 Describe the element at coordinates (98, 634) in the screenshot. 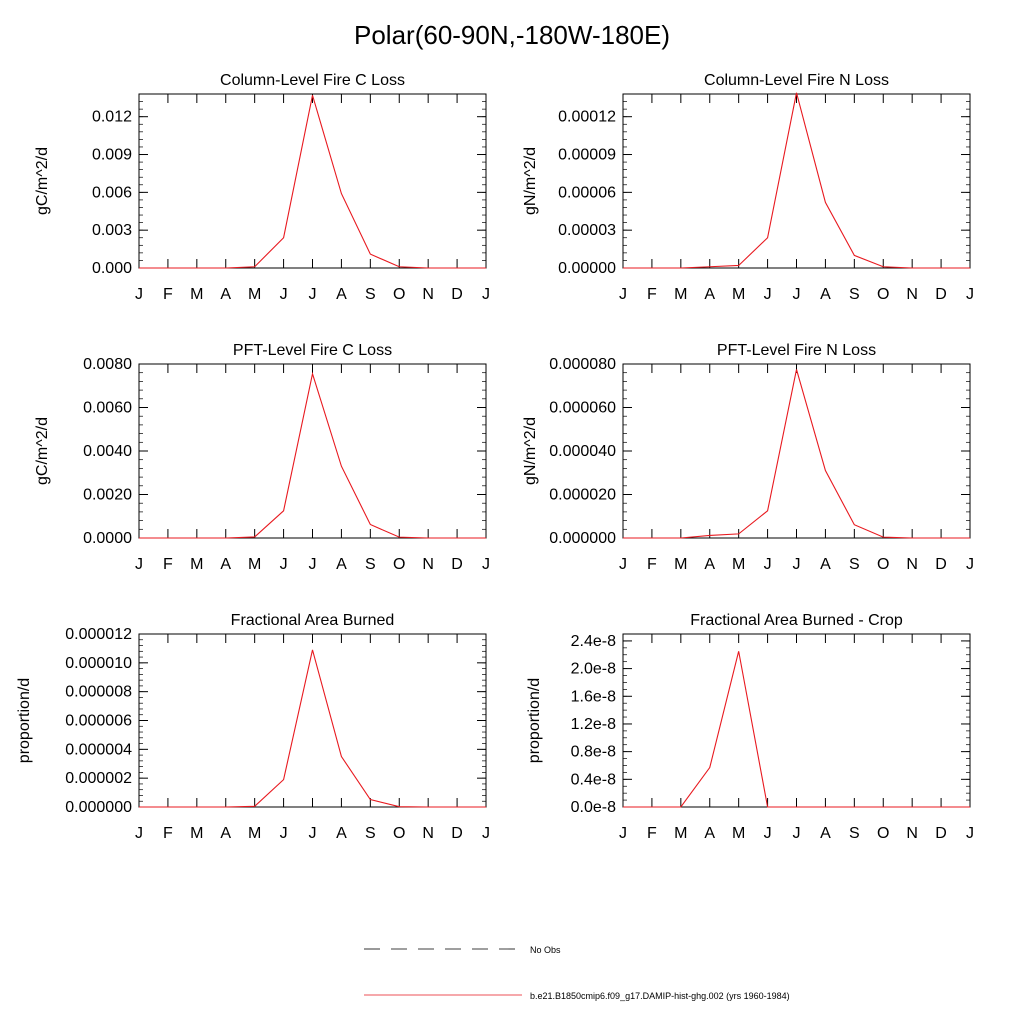

I see `y-tick-label: 0.000012` at that location.